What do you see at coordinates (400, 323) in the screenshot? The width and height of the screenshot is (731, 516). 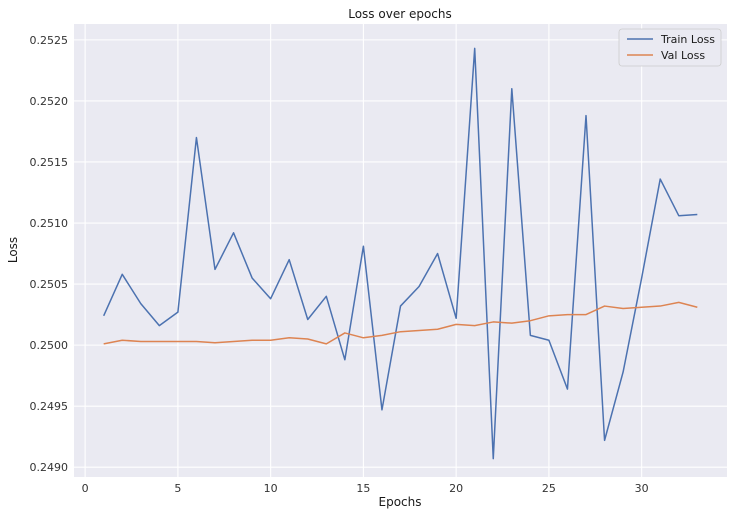 I see `series-line-val-loss` at bounding box center [400, 323].